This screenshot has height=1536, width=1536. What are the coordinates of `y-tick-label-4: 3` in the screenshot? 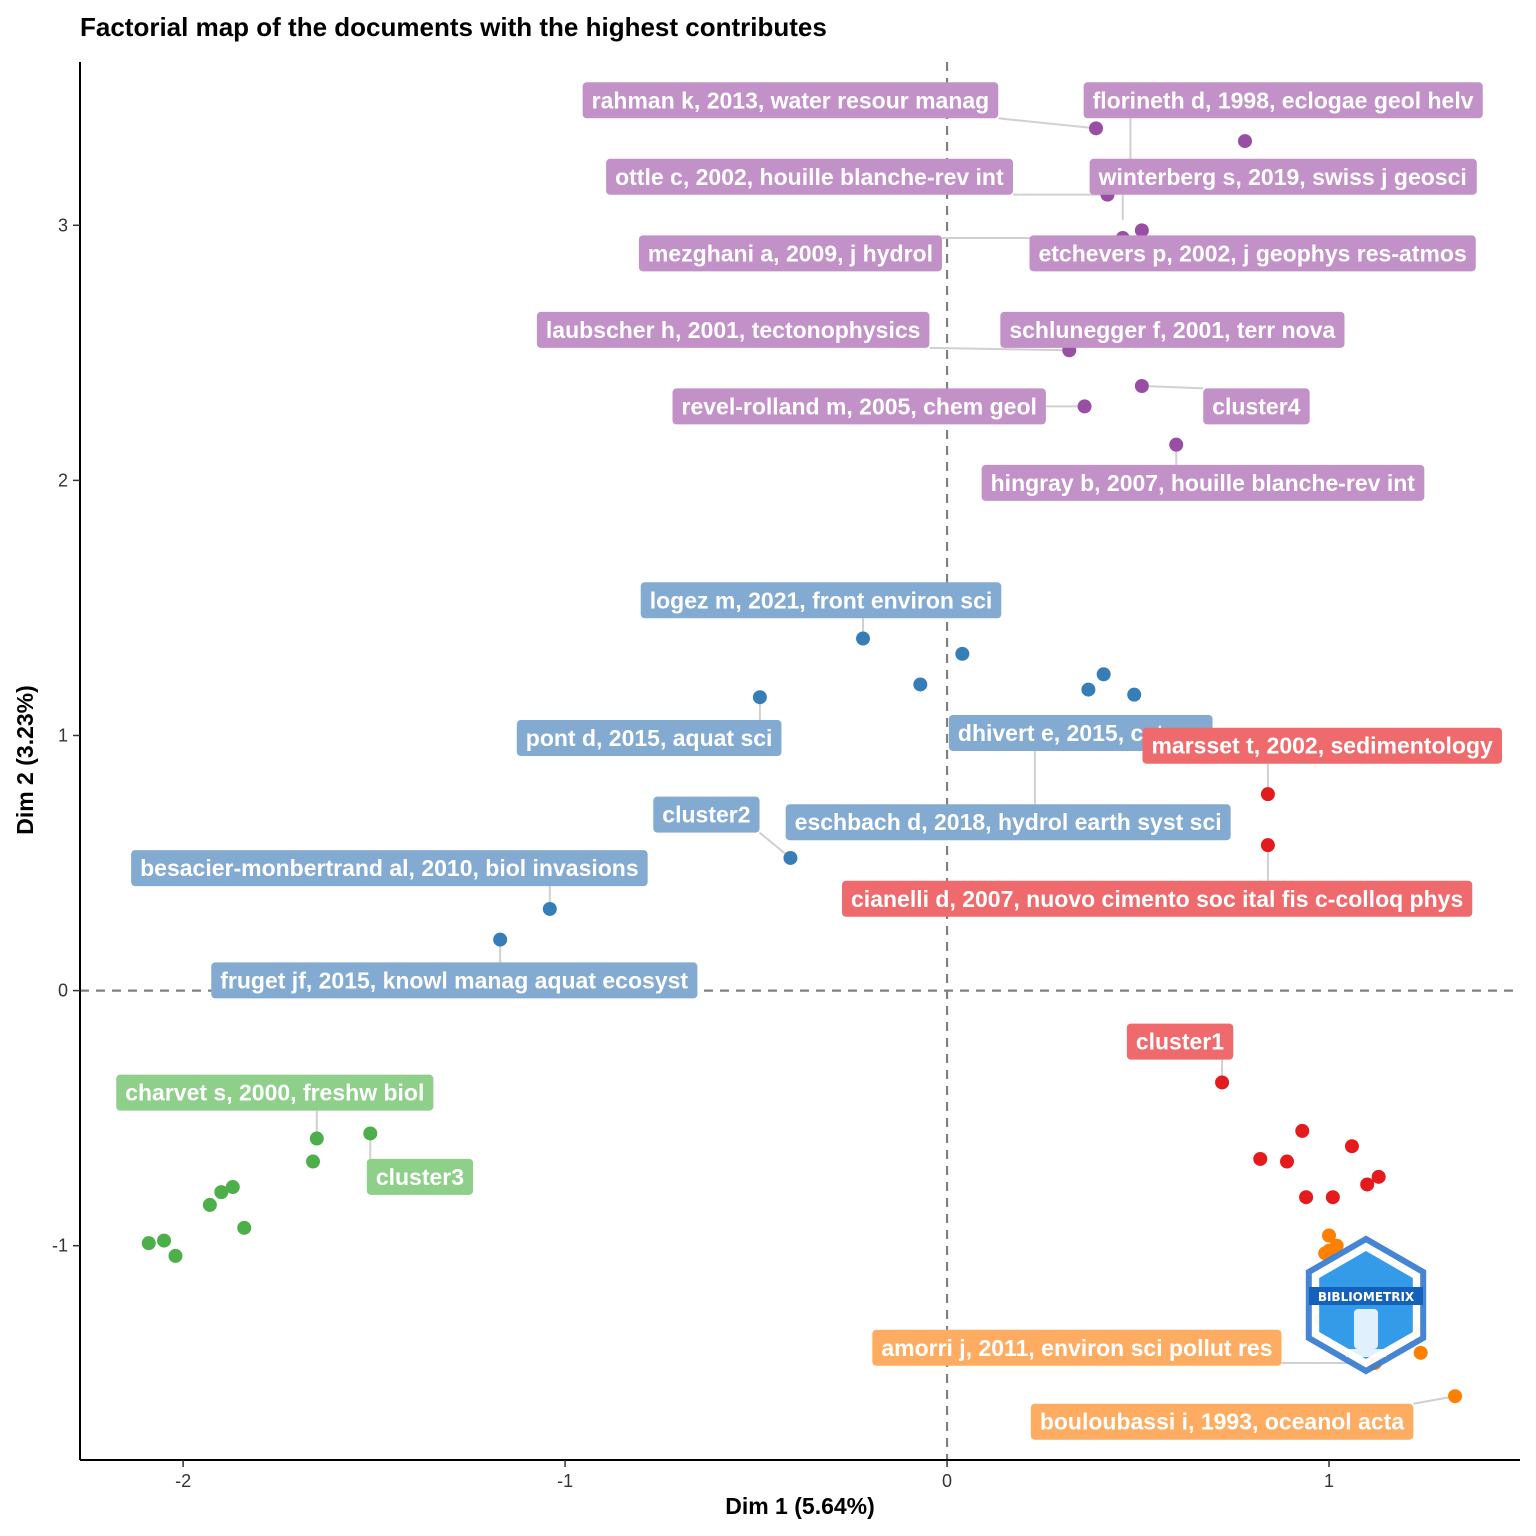 It's located at (63, 225).